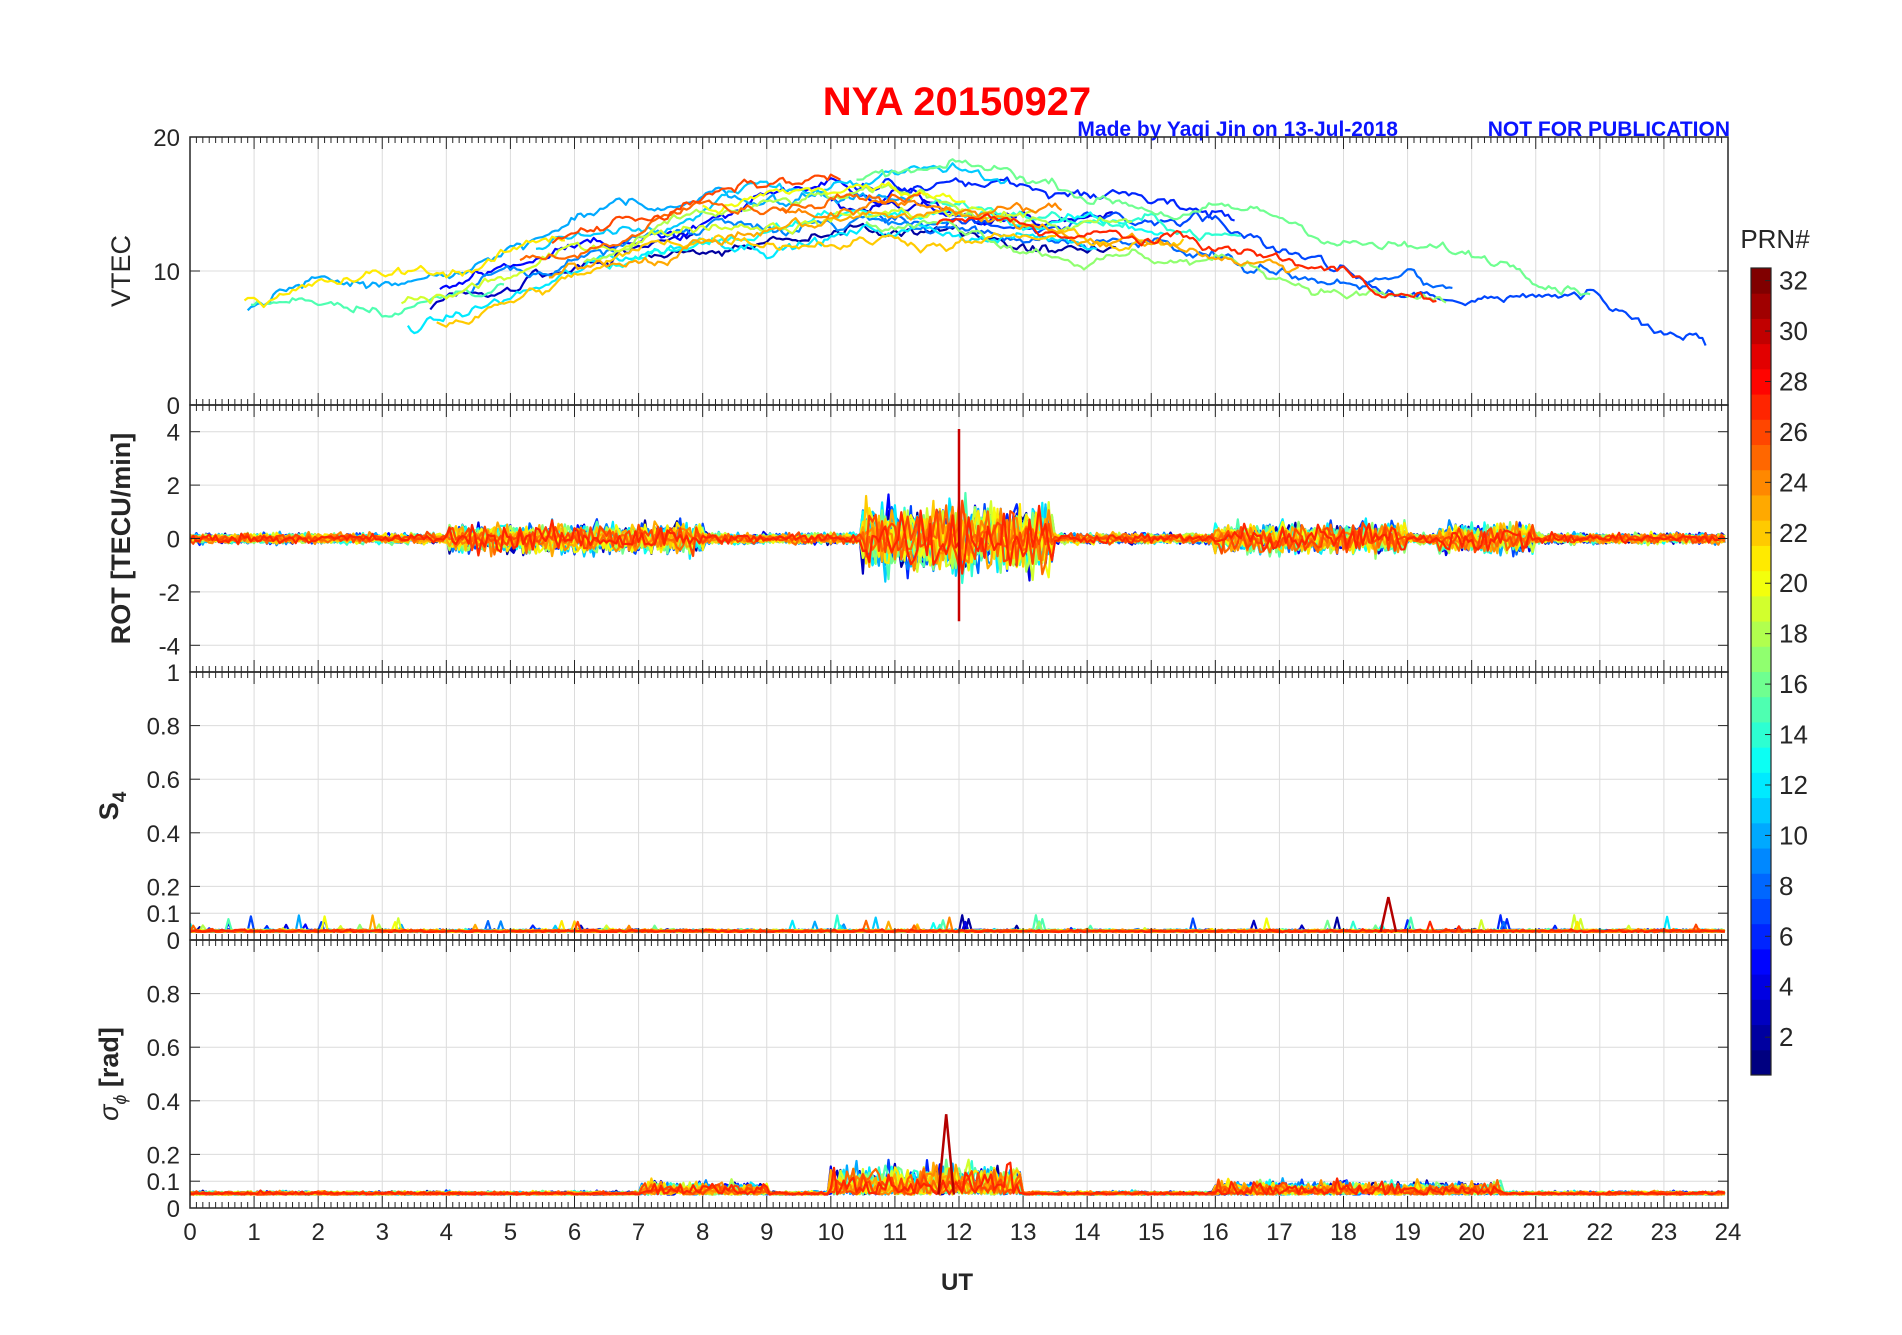 The image size is (1902, 1335). Describe the element at coordinates (638, 1232) in the screenshot. I see `x-tick-label: 7` at that location.